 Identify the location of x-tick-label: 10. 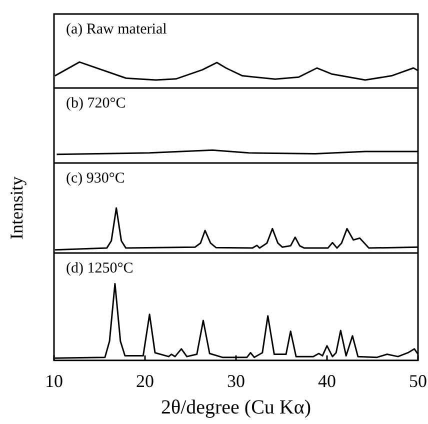
(54, 380).